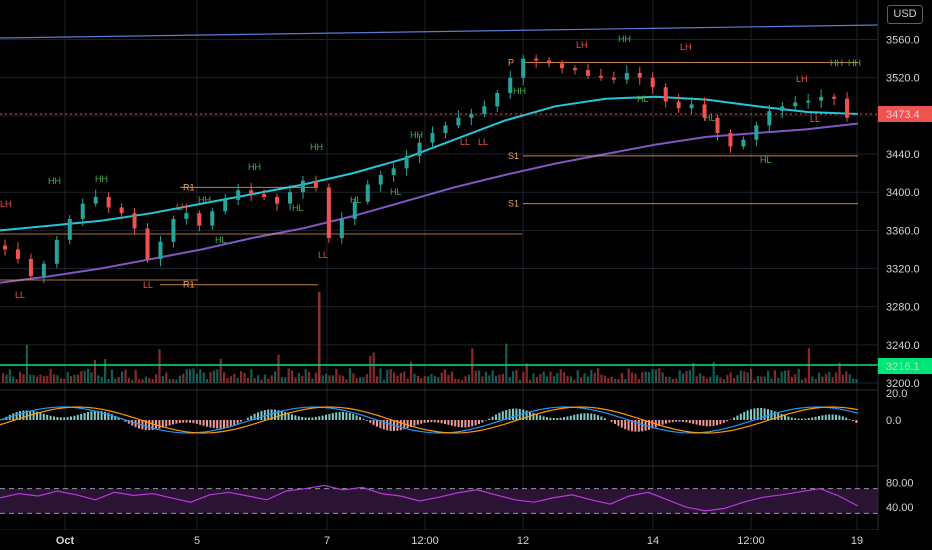 The width and height of the screenshot is (932, 550). I want to click on time-tick-label: 12:00, so click(751, 541).